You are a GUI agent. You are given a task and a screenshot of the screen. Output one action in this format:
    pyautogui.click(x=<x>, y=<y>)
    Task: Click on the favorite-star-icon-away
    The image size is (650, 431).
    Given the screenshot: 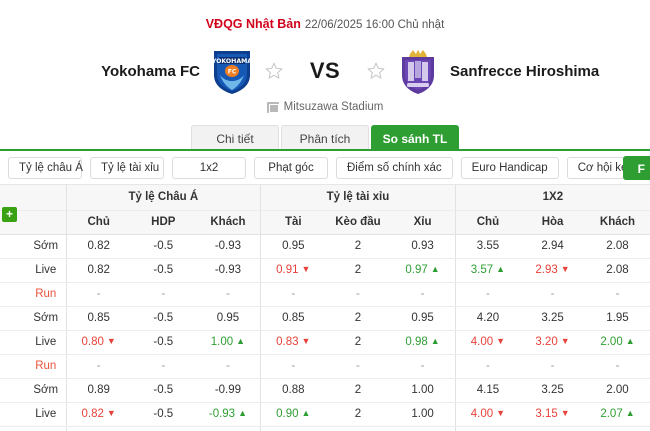 What is the action you would take?
    pyautogui.click(x=376, y=71)
    